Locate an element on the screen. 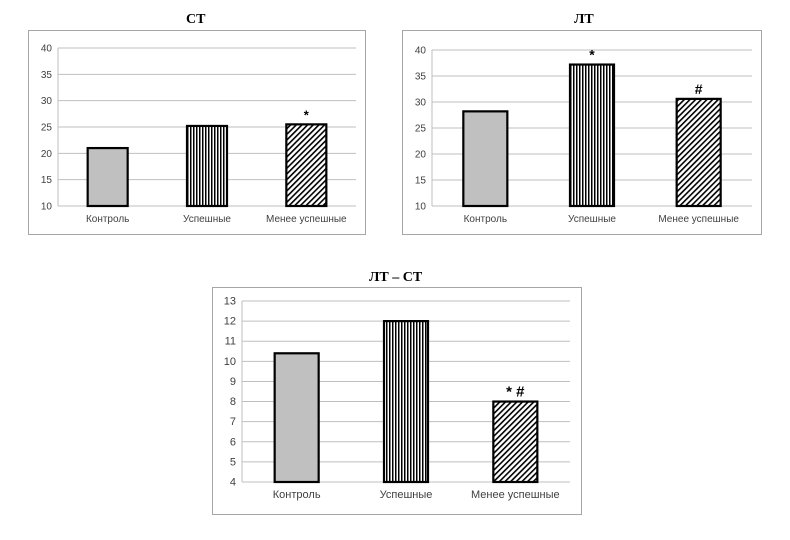 The height and width of the screenshot is (540, 790). y-tick-label: 4 is located at coordinates (233, 483).